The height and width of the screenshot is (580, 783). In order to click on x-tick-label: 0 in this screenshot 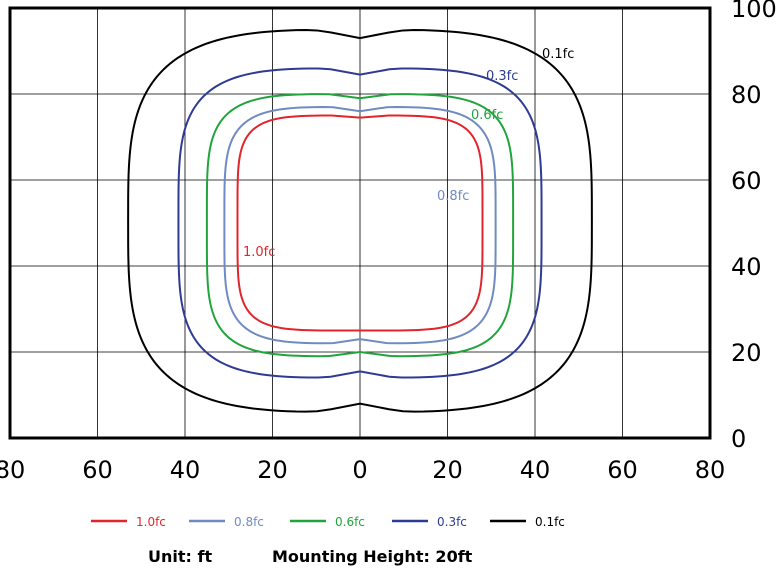, I will do `click(359, 470)`.